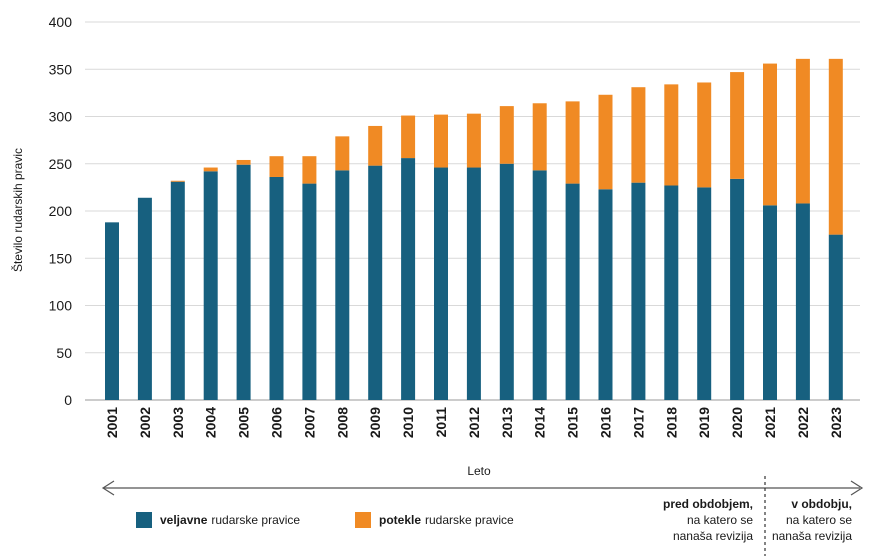  What do you see at coordinates (507, 422) in the screenshot?
I see `x-tick-label: 2013` at bounding box center [507, 422].